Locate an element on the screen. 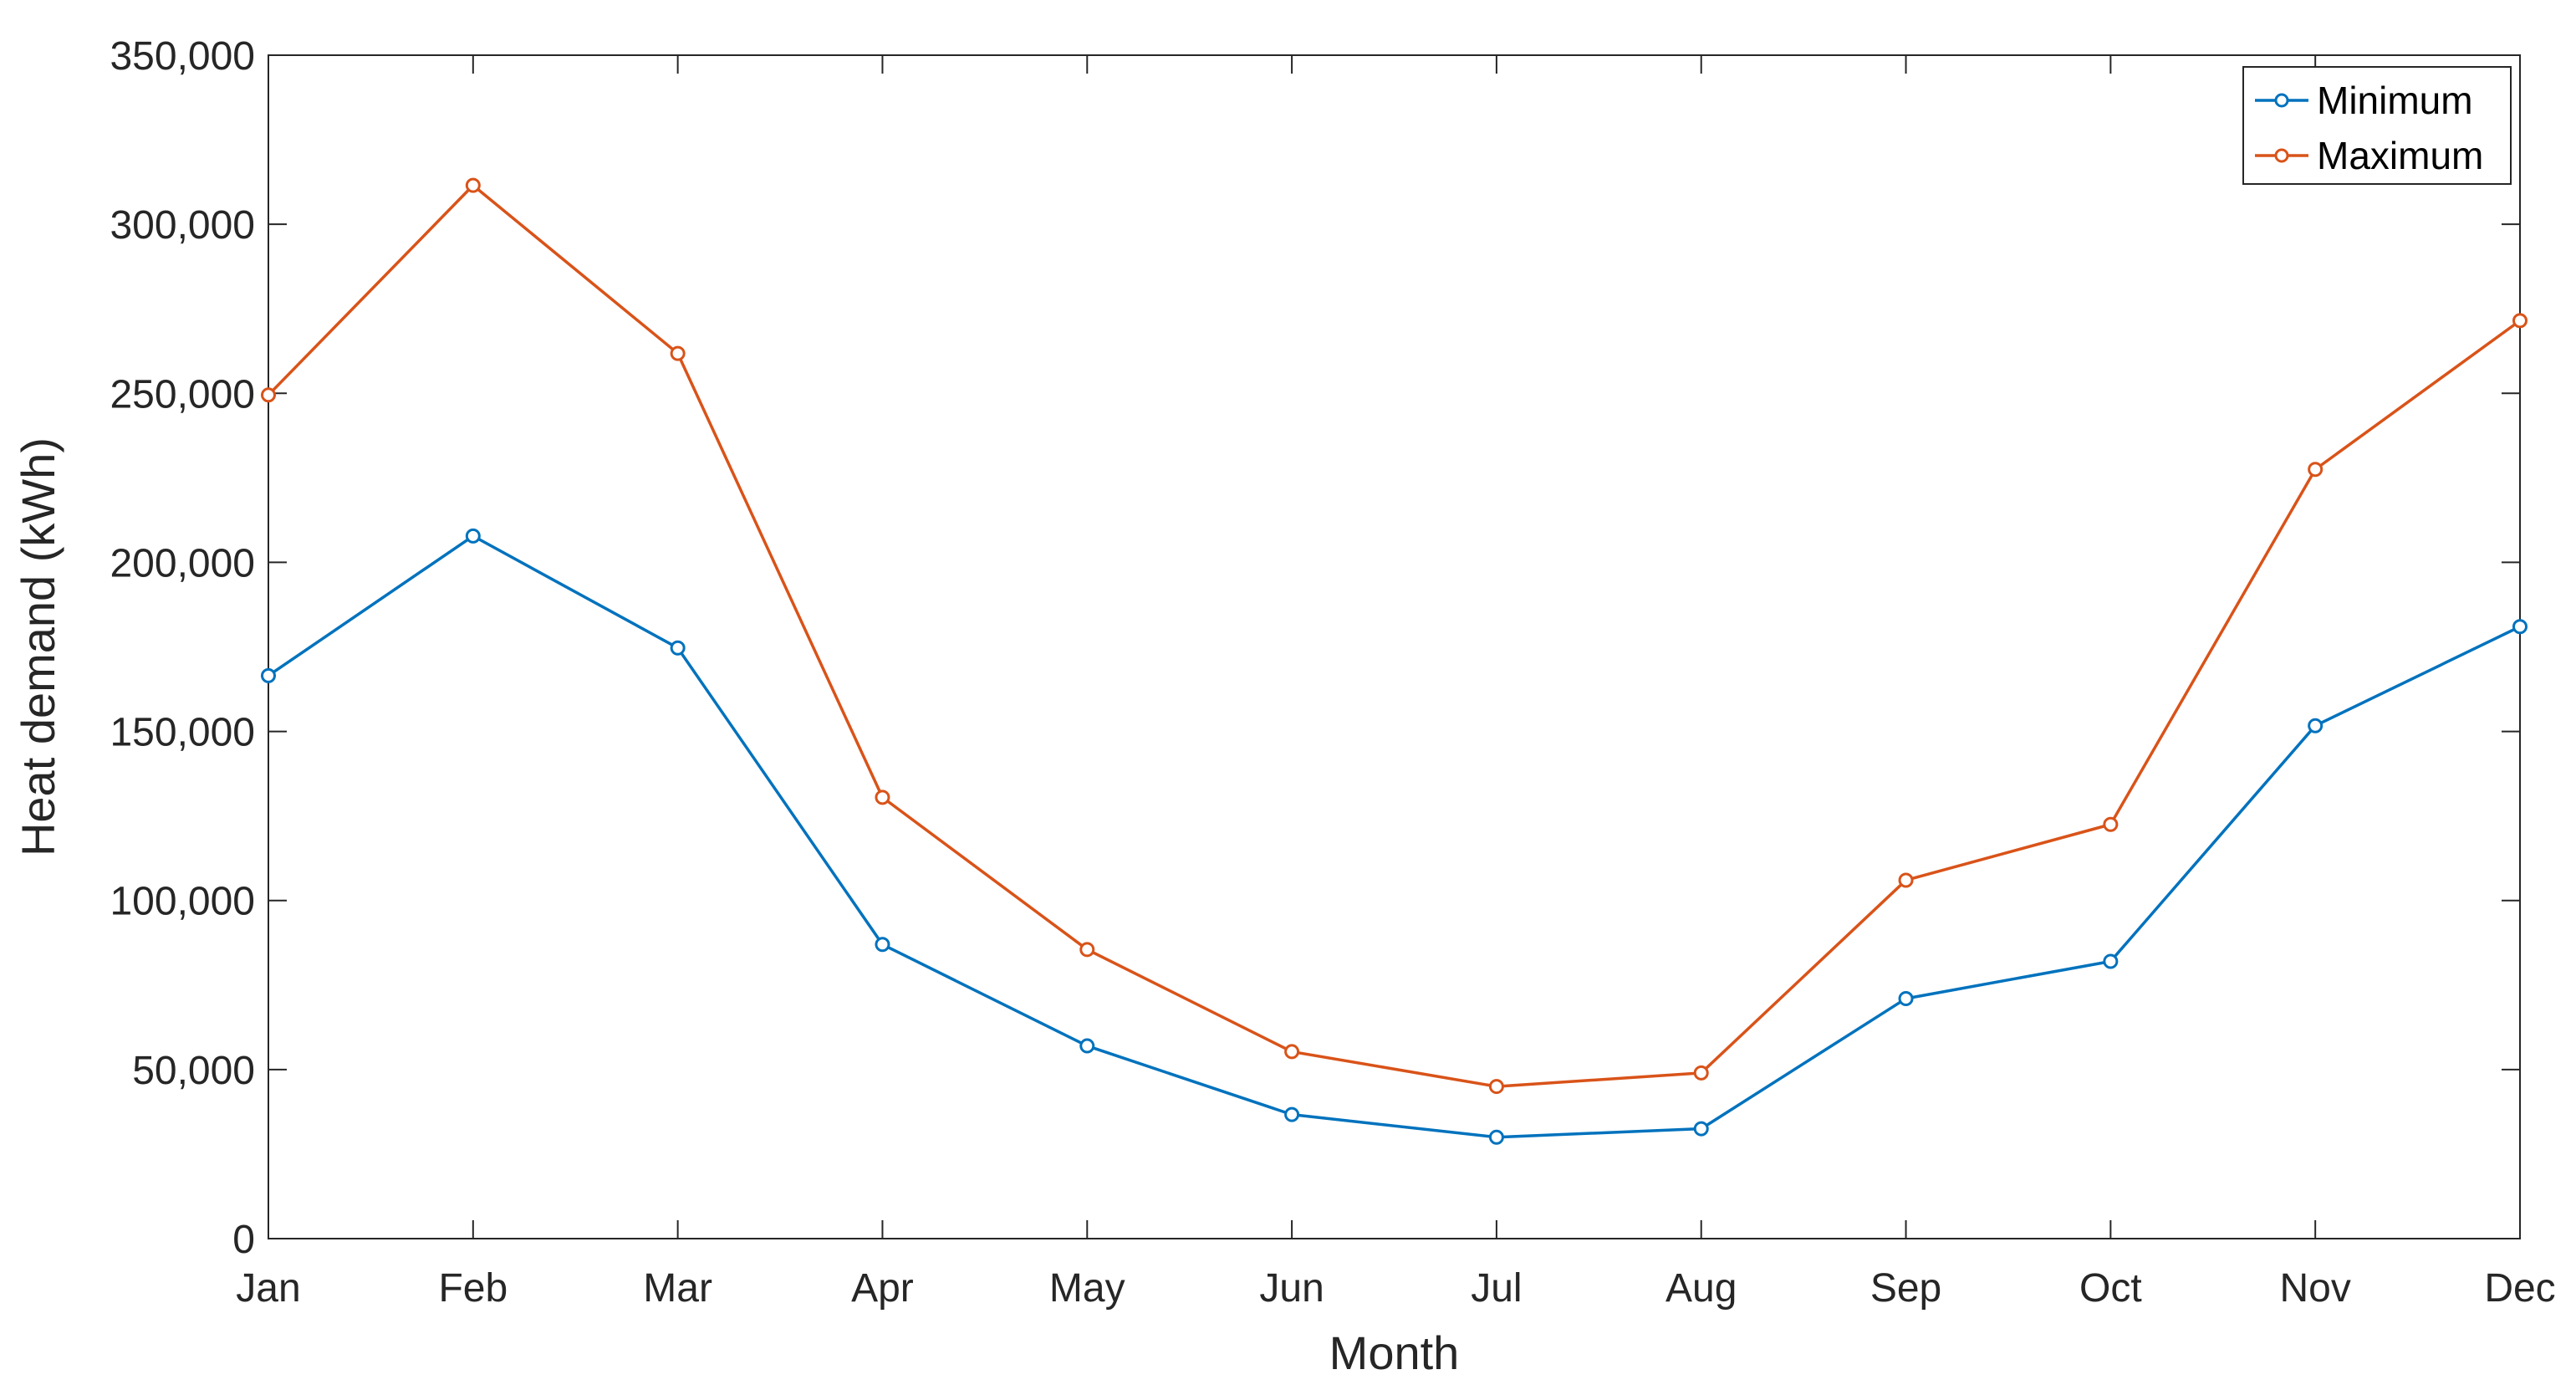 This screenshot has height=1390, width=2576. x-tick-label: Oct is located at coordinates (2111, 1288).